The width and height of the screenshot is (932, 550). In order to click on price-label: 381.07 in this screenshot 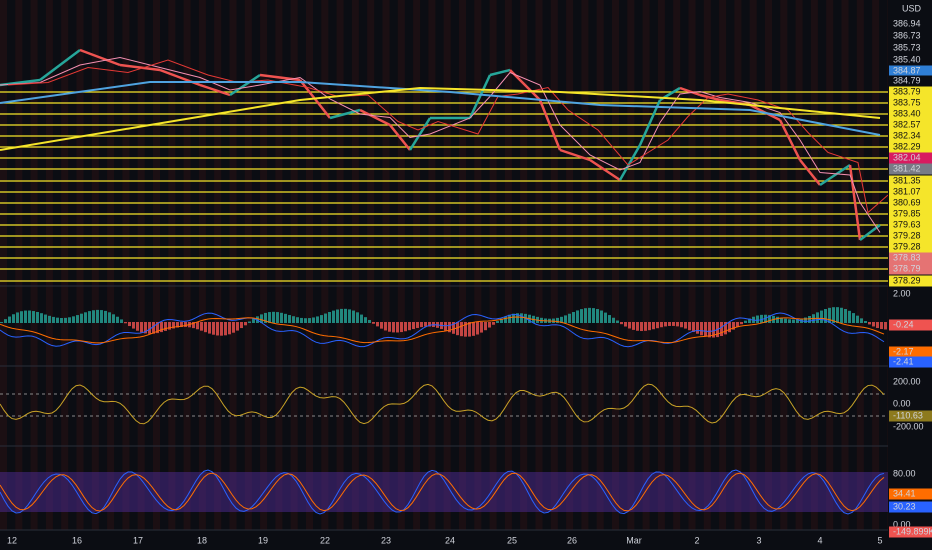, I will do `click(907, 191)`.